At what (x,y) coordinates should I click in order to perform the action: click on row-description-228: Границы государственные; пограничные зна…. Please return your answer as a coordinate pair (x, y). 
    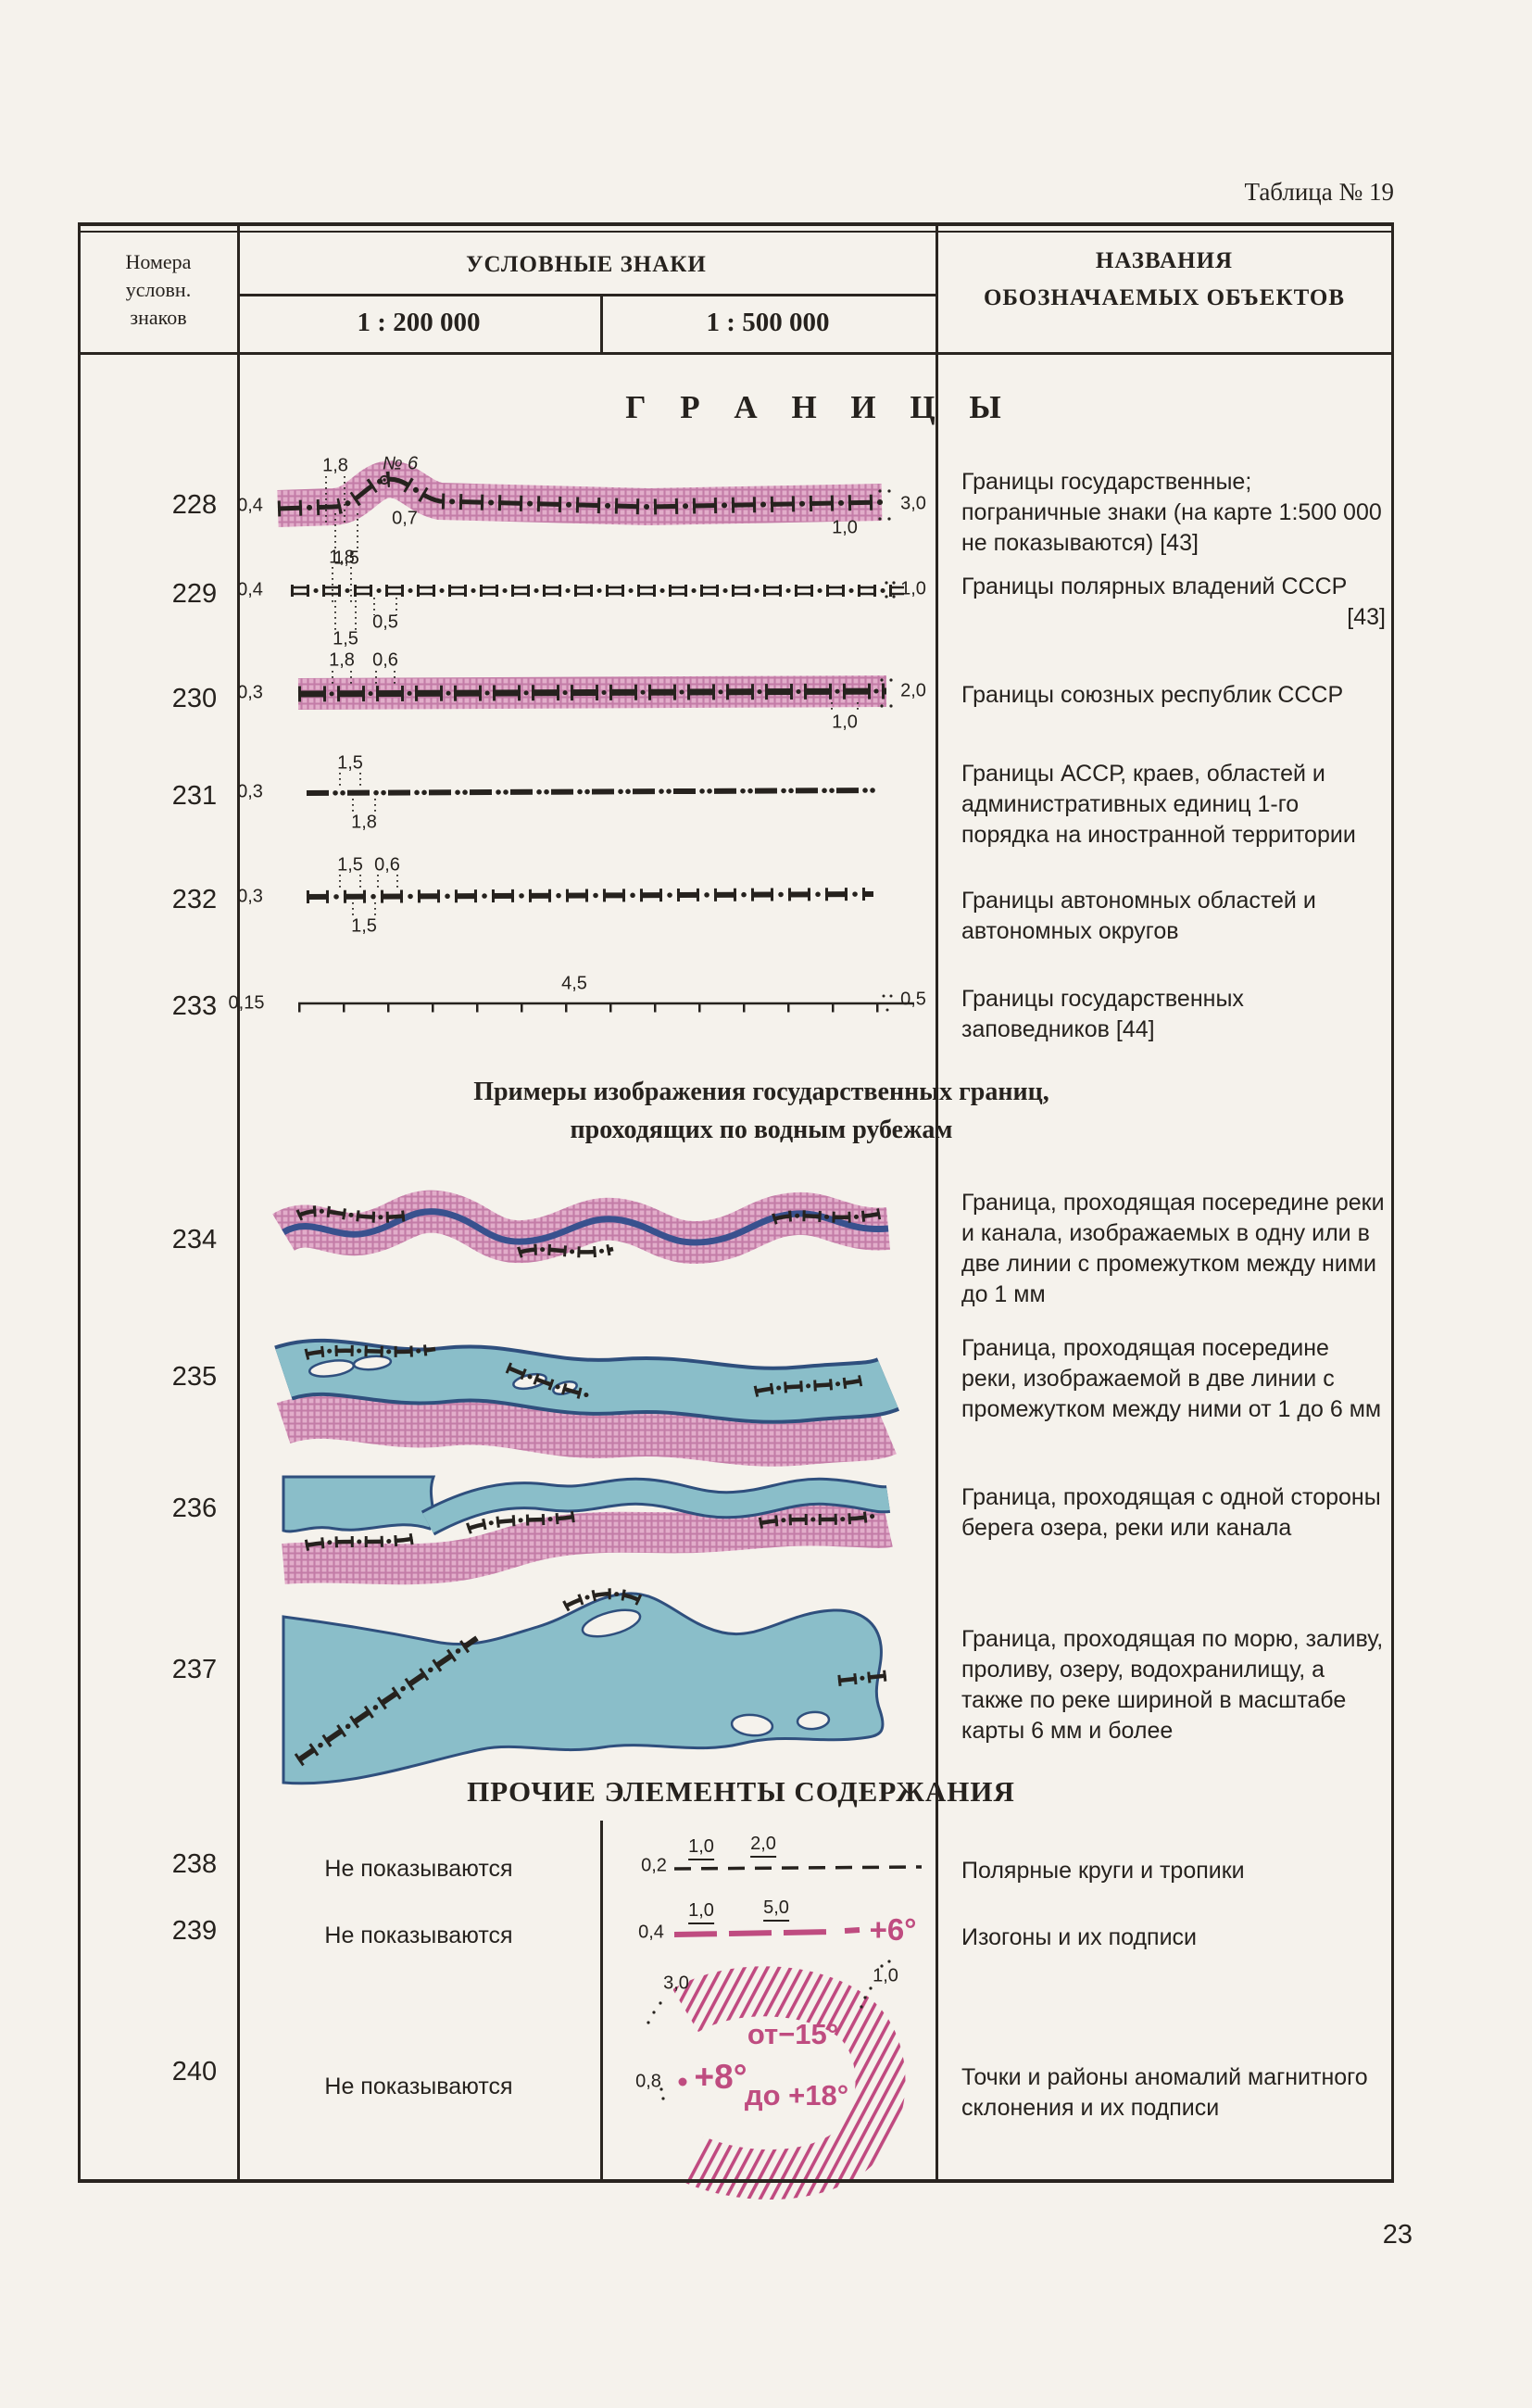
    Looking at the image, I should click on (1171, 512).